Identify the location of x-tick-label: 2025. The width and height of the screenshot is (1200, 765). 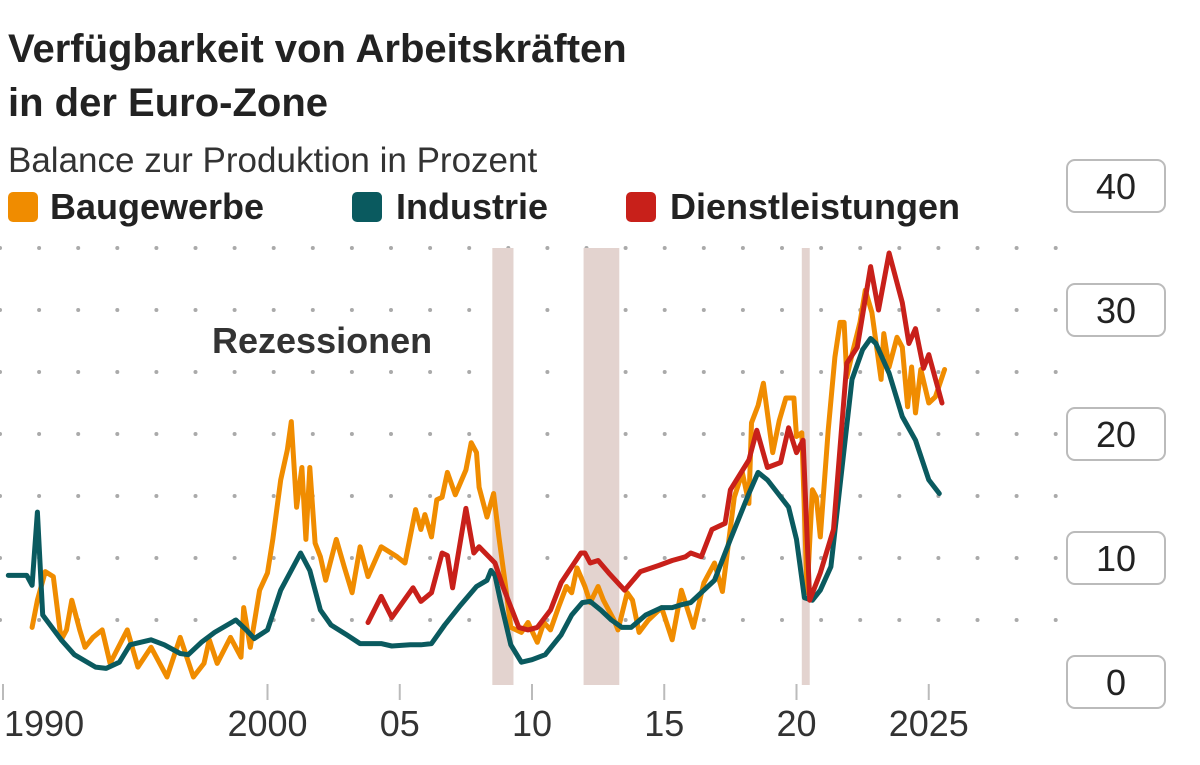
(929, 723).